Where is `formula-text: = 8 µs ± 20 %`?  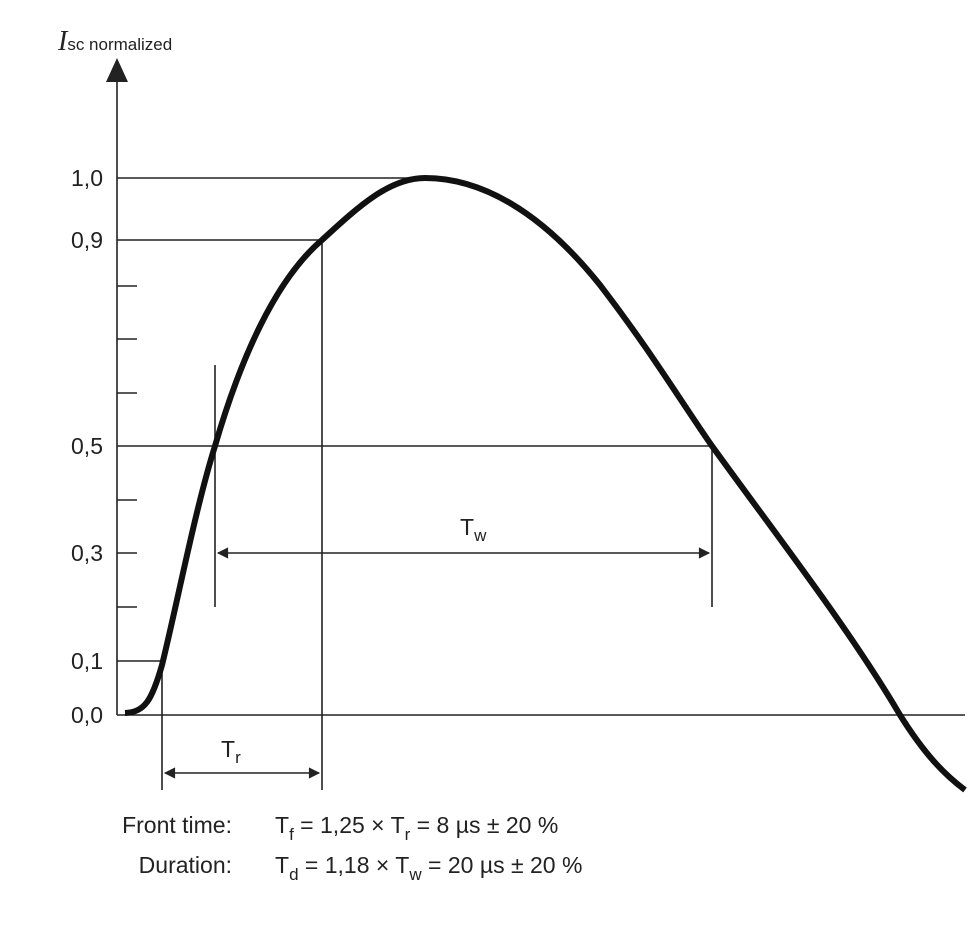 formula-text: = 8 µs ± 20 % is located at coordinates (484, 825).